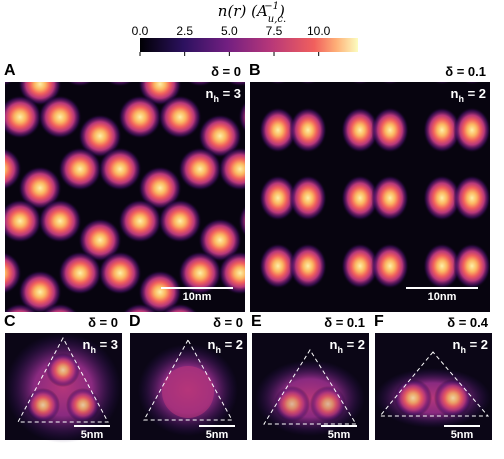 This screenshot has height=459, width=504. What do you see at coordinates (229, 31) in the screenshot?
I see `colorbar-tick-label: 5.0` at bounding box center [229, 31].